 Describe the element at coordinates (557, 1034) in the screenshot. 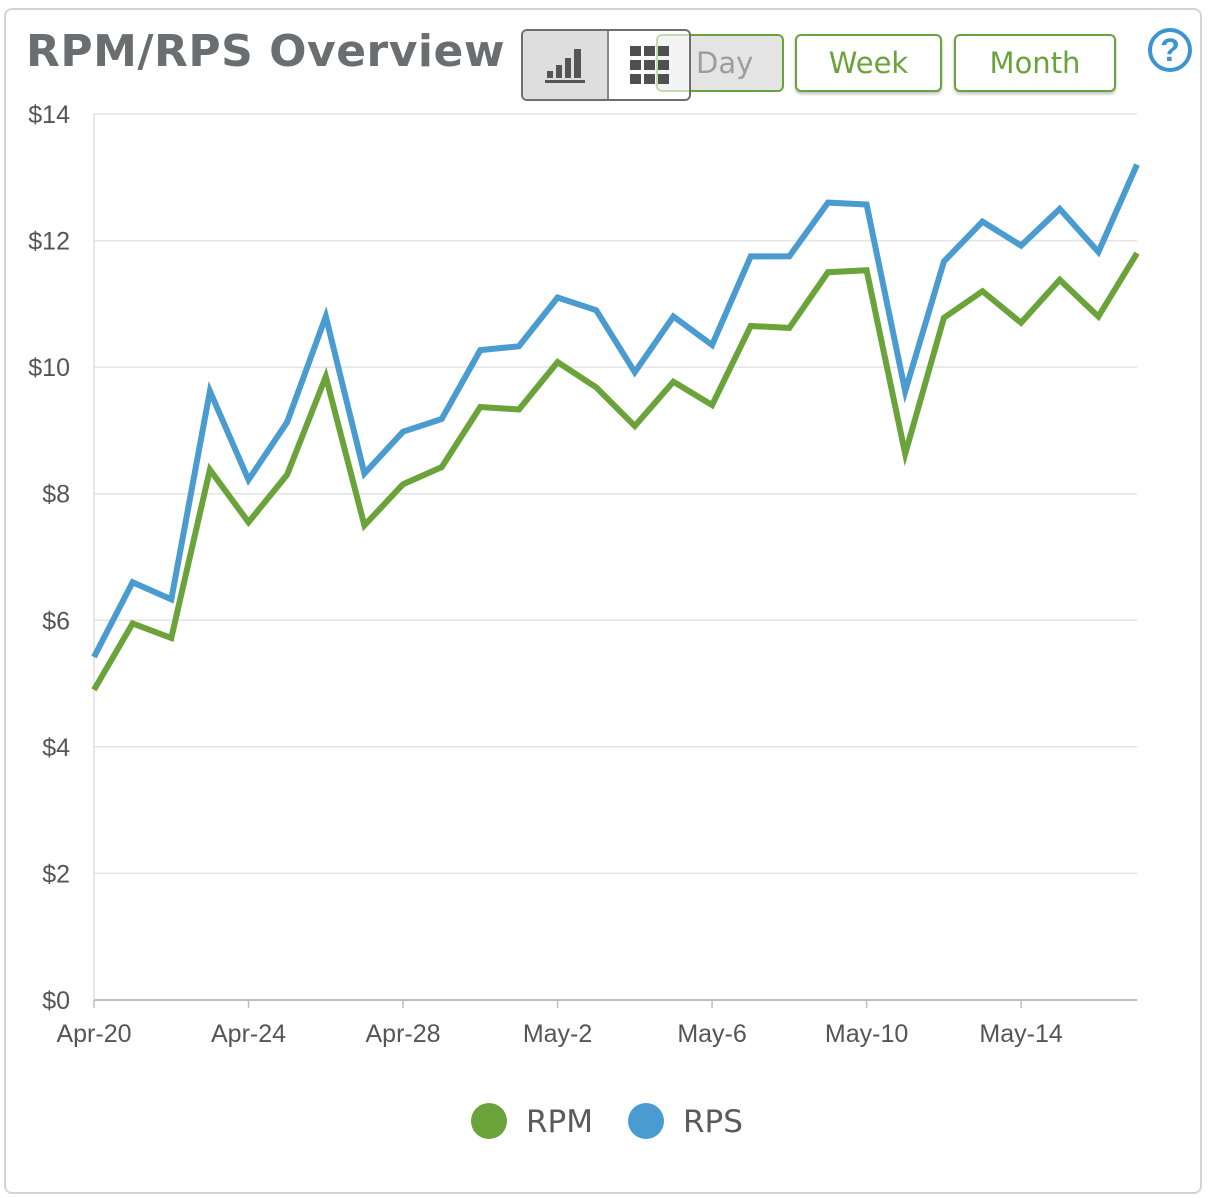

I see `x-tick-label: May-2` at that location.